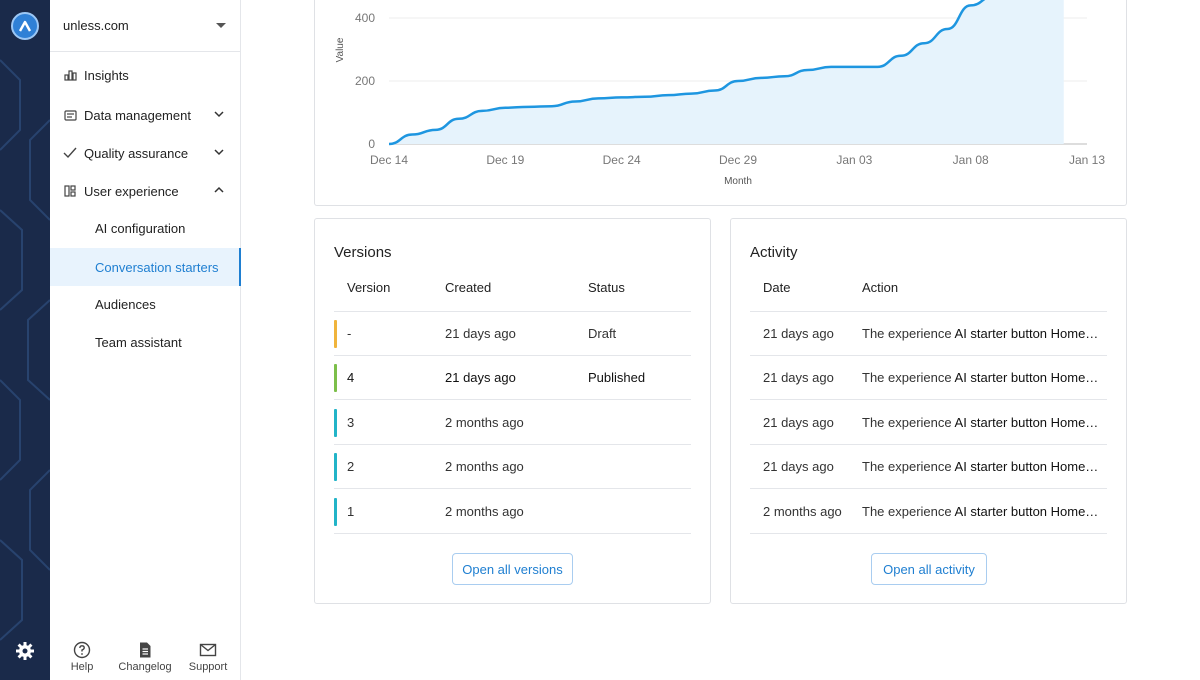 Image resolution: width=1200 pixels, height=680 pixels. I want to click on sidebar-item-label: Insights, so click(106, 75).